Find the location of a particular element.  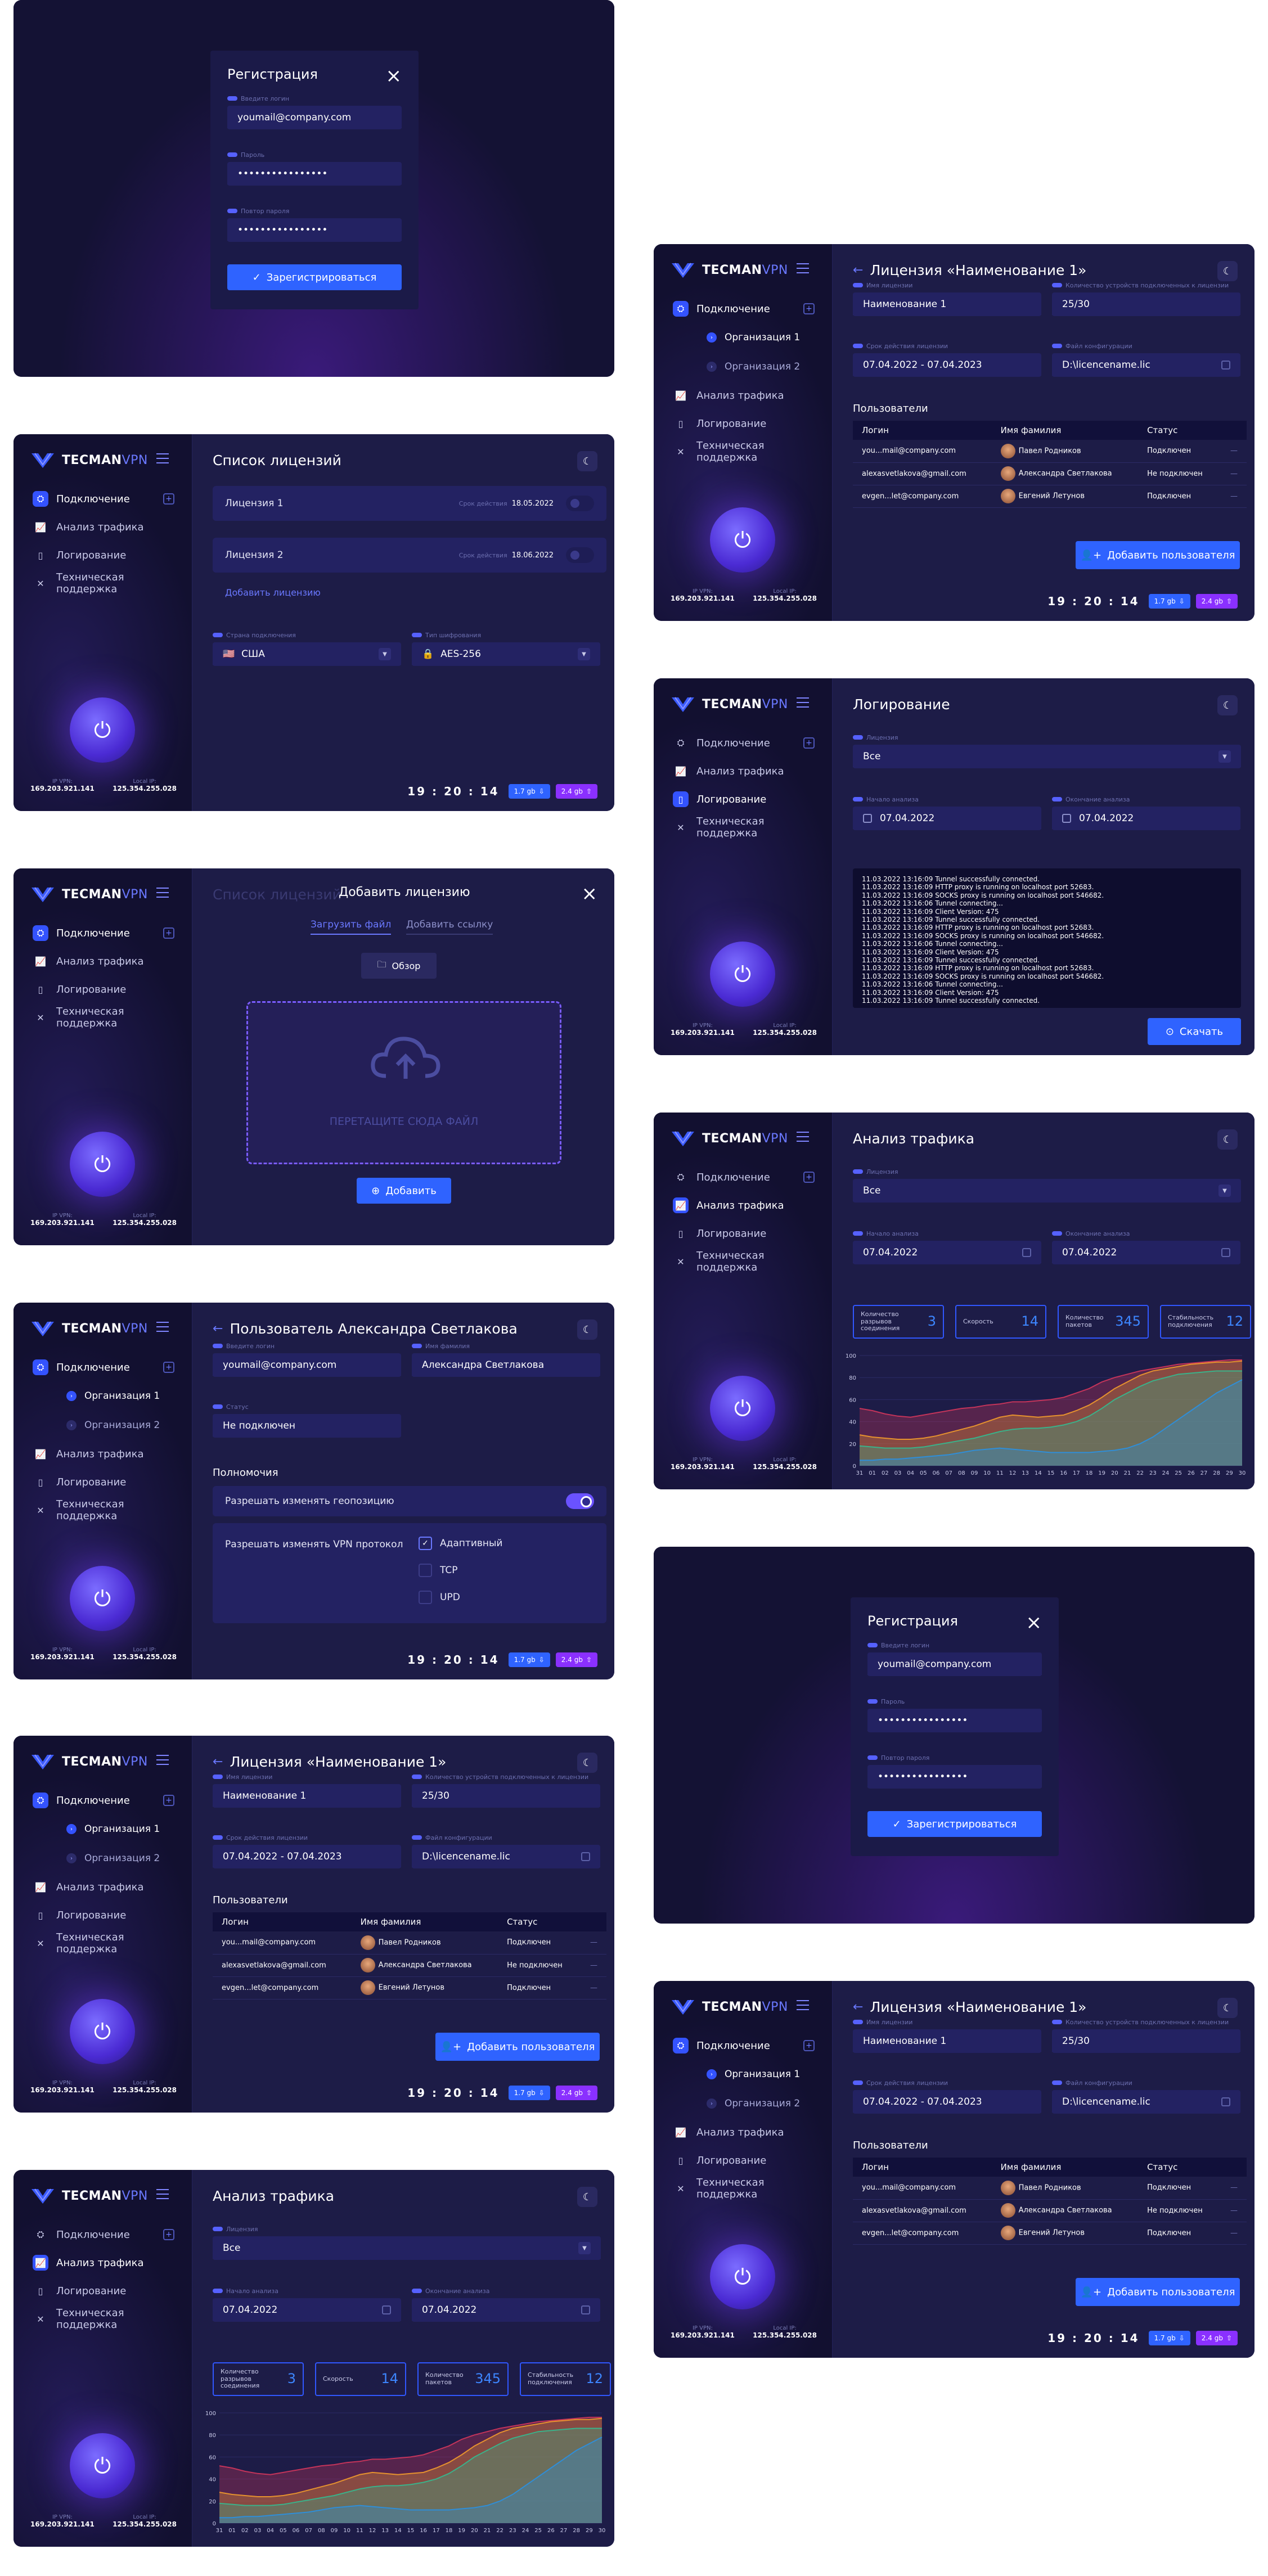

license-toggle is located at coordinates (580, 504).